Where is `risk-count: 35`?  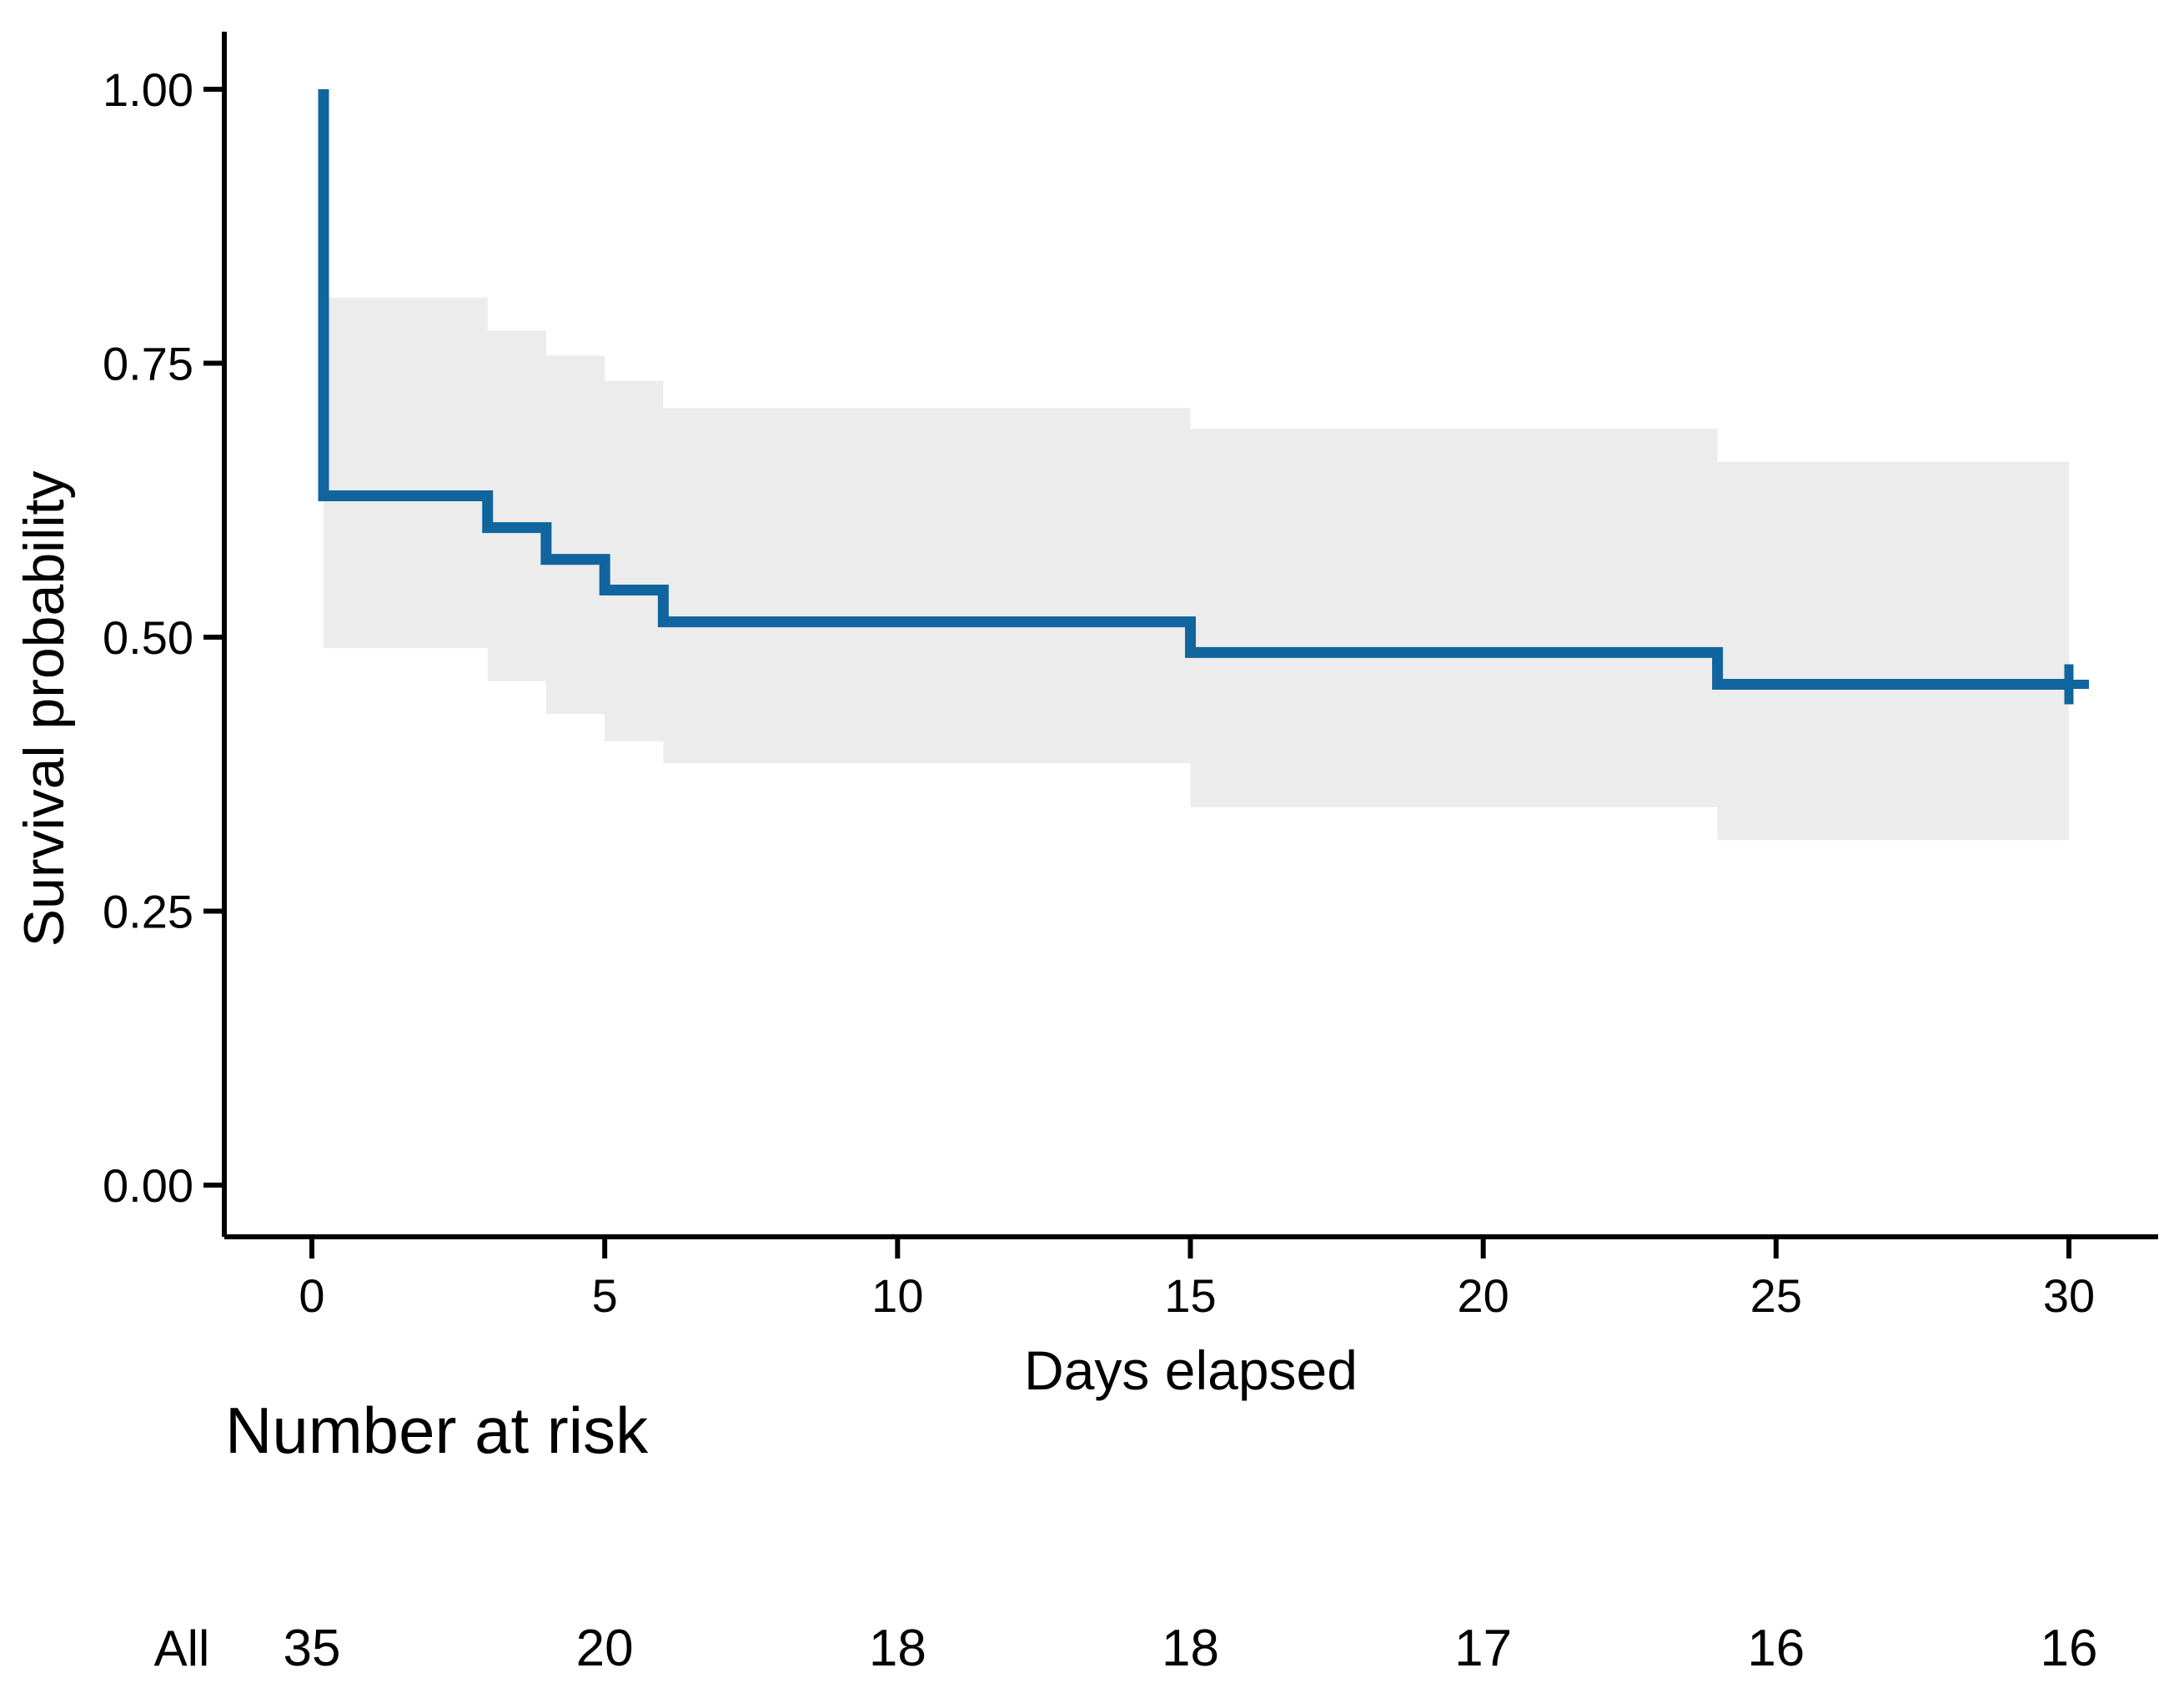
risk-count: 35 is located at coordinates (312, 1648).